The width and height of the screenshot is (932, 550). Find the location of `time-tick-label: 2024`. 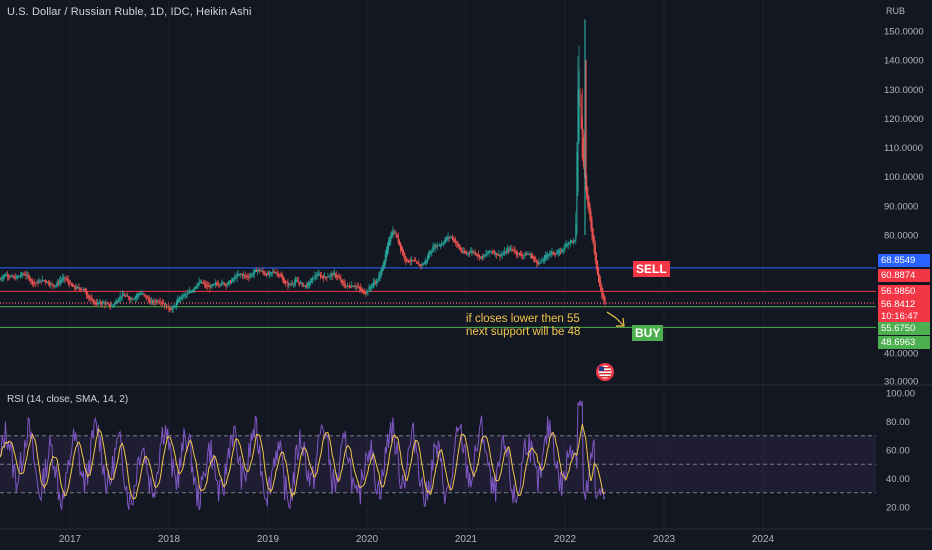

time-tick-label: 2024 is located at coordinates (763, 539).